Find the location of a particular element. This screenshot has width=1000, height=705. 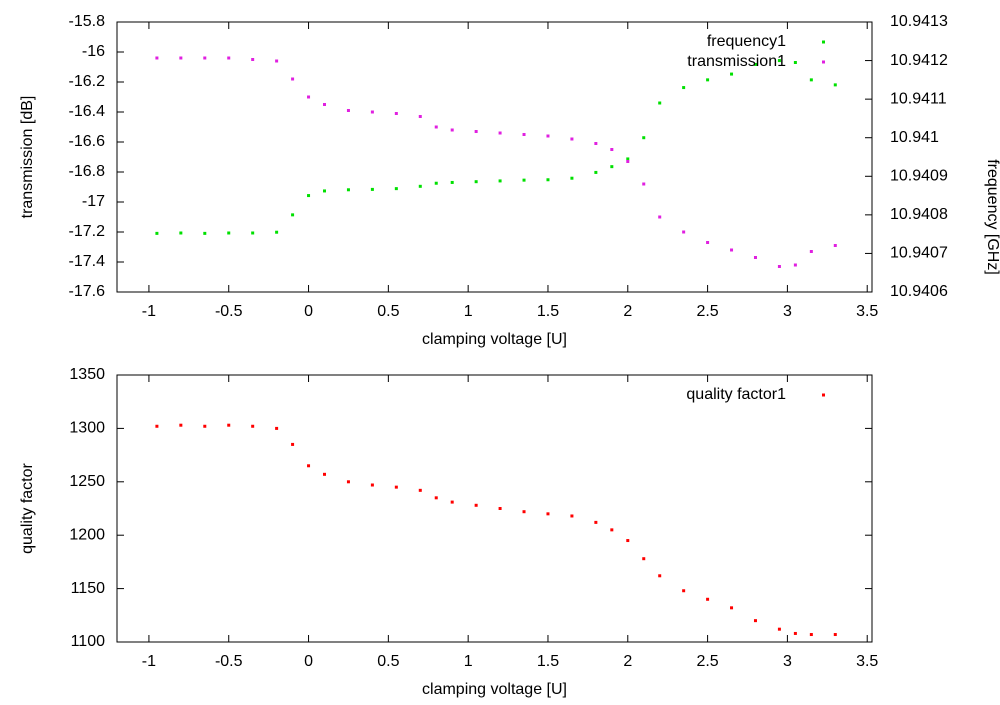

y-tick-label: 1150 is located at coordinates (88, 588).